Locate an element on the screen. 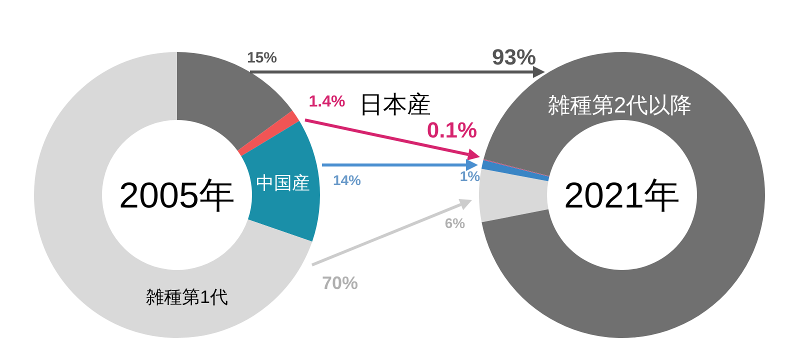  slice-label: 雑種第2代以降 is located at coordinates (620, 105).